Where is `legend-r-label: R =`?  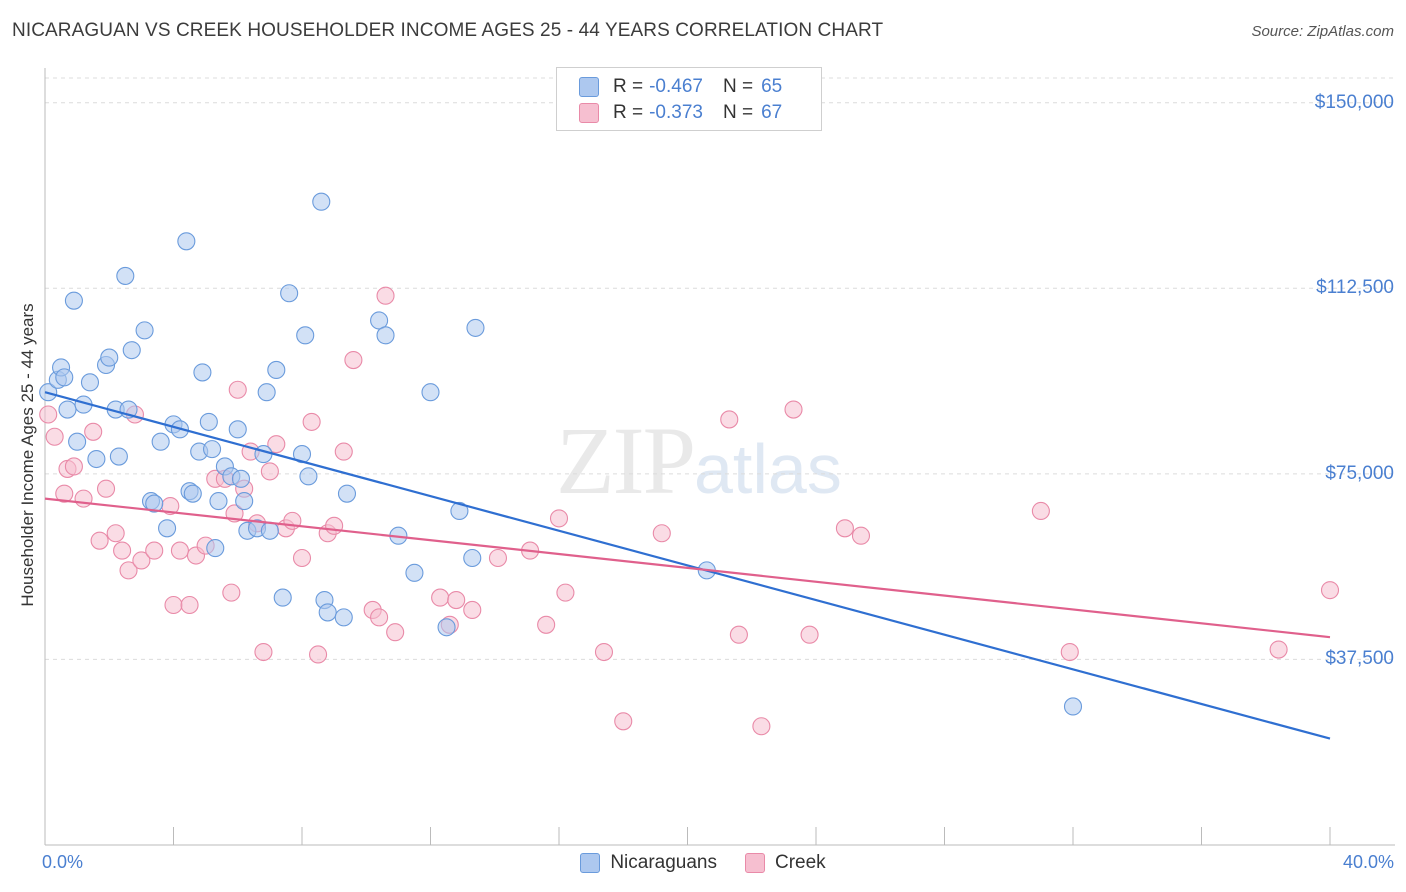
legend-r-label: R = is located at coordinates (628, 86).